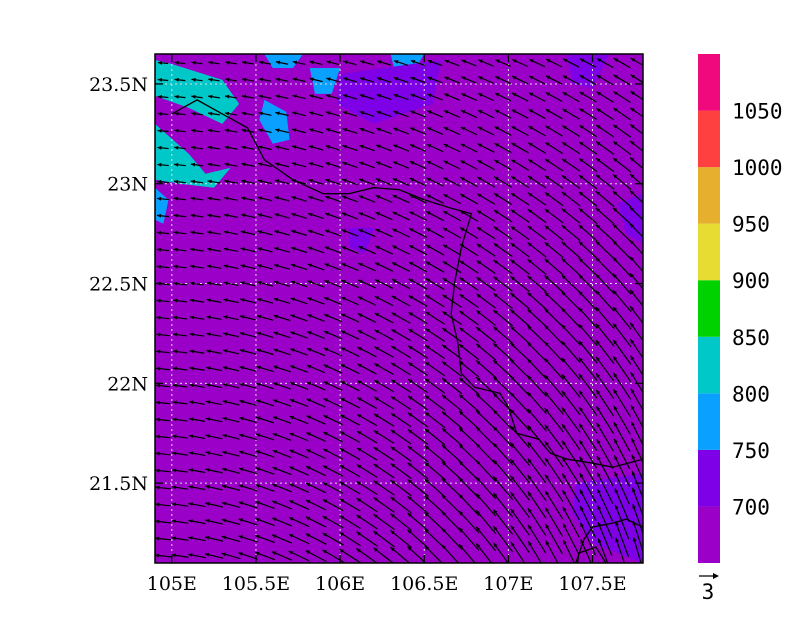 Image resolution: width=800 pixels, height=618 pixels. I want to click on y-tick-label: 21.5N, so click(118, 484).